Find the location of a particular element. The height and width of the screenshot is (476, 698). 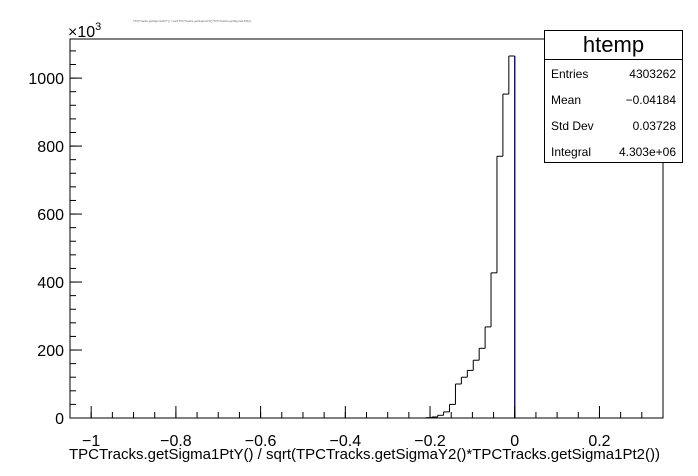

x-axis-ticks: −1 −0.8 −0.6 −0.4 −0.2 0 0.2 is located at coordinates (366, 428).